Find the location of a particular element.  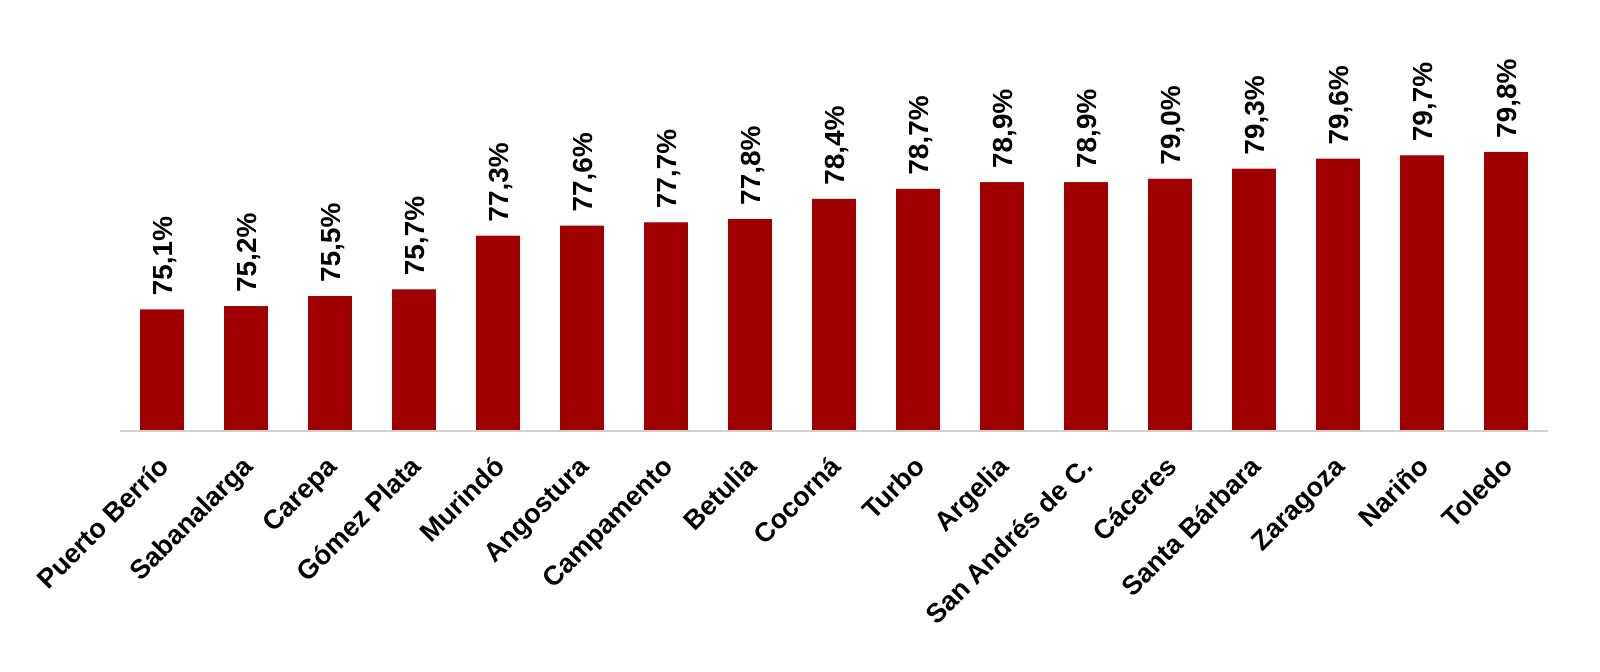

data-label-2: 75,2% is located at coordinates (246, 252).